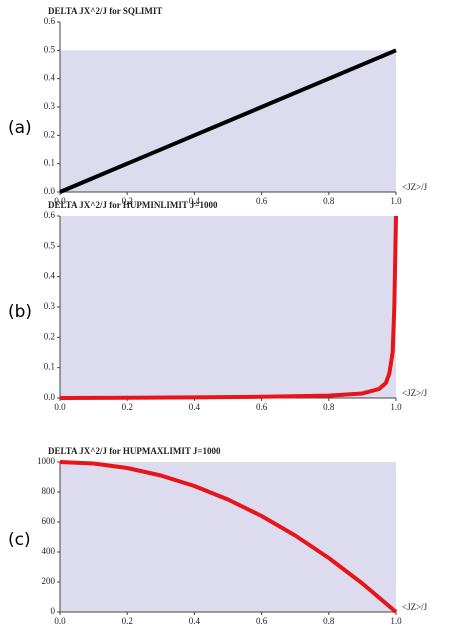 The height and width of the screenshot is (634, 466). I want to click on y-tick-label: 1000, so click(46, 461).